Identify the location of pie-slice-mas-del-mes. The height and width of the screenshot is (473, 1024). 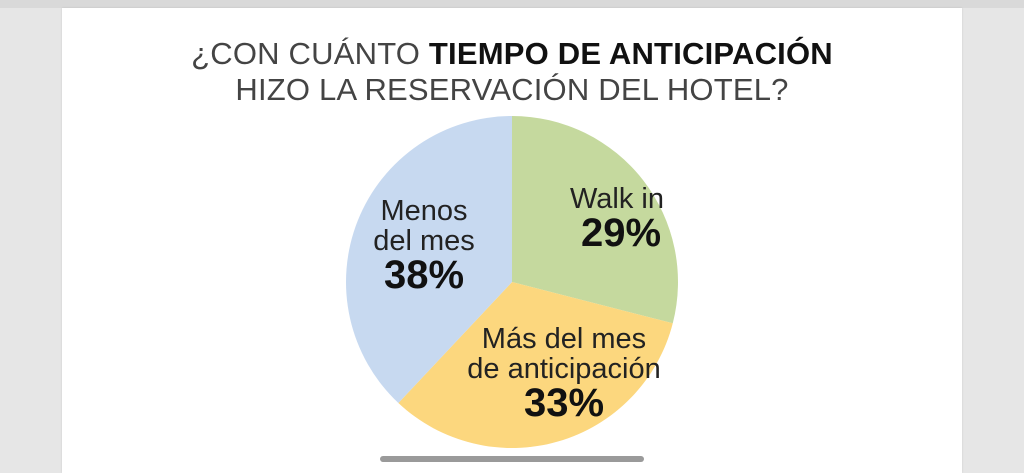
(535, 365).